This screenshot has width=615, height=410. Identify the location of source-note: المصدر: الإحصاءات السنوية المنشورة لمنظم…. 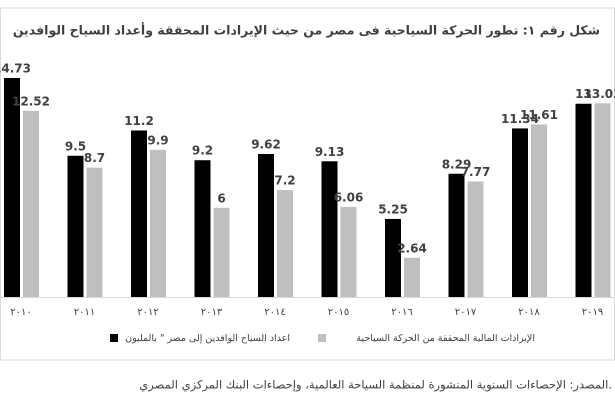
(375, 385).